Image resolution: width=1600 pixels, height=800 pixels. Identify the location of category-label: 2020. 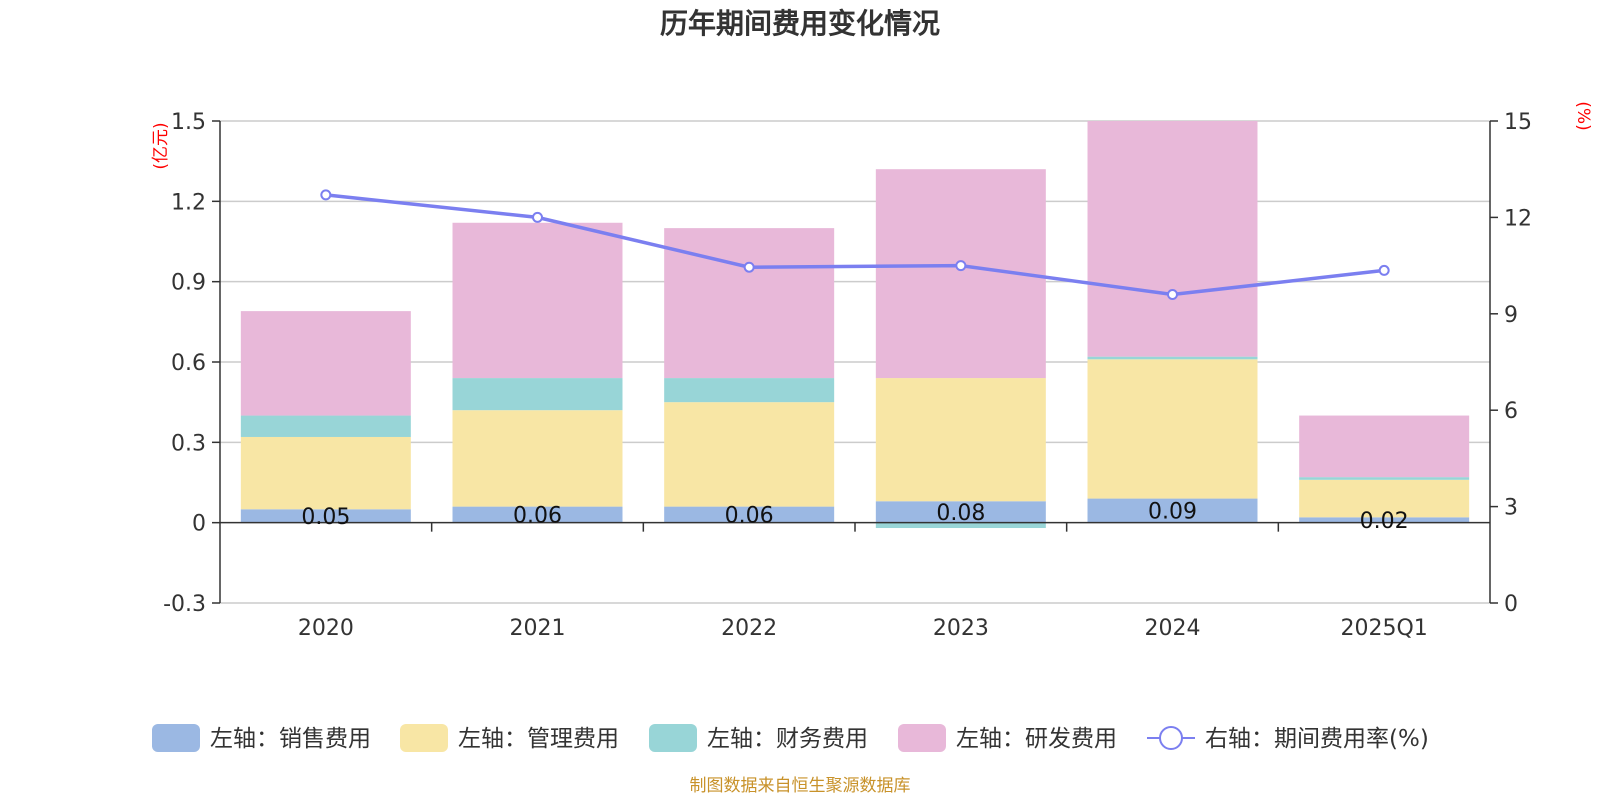
(326, 628).